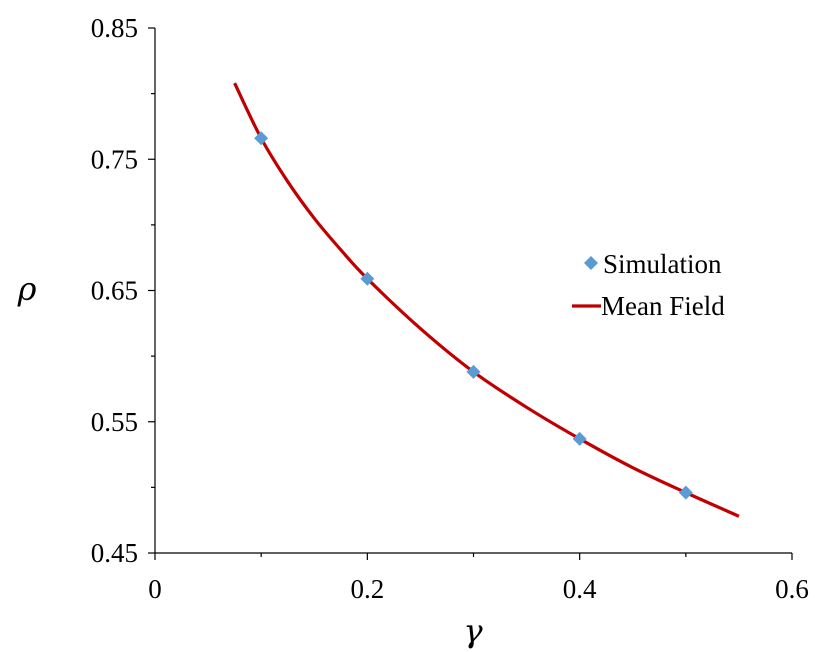 This screenshot has width=815, height=652. Describe the element at coordinates (114, 553) in the screenshot. I see `y-tick-label: 0.45` at that location.